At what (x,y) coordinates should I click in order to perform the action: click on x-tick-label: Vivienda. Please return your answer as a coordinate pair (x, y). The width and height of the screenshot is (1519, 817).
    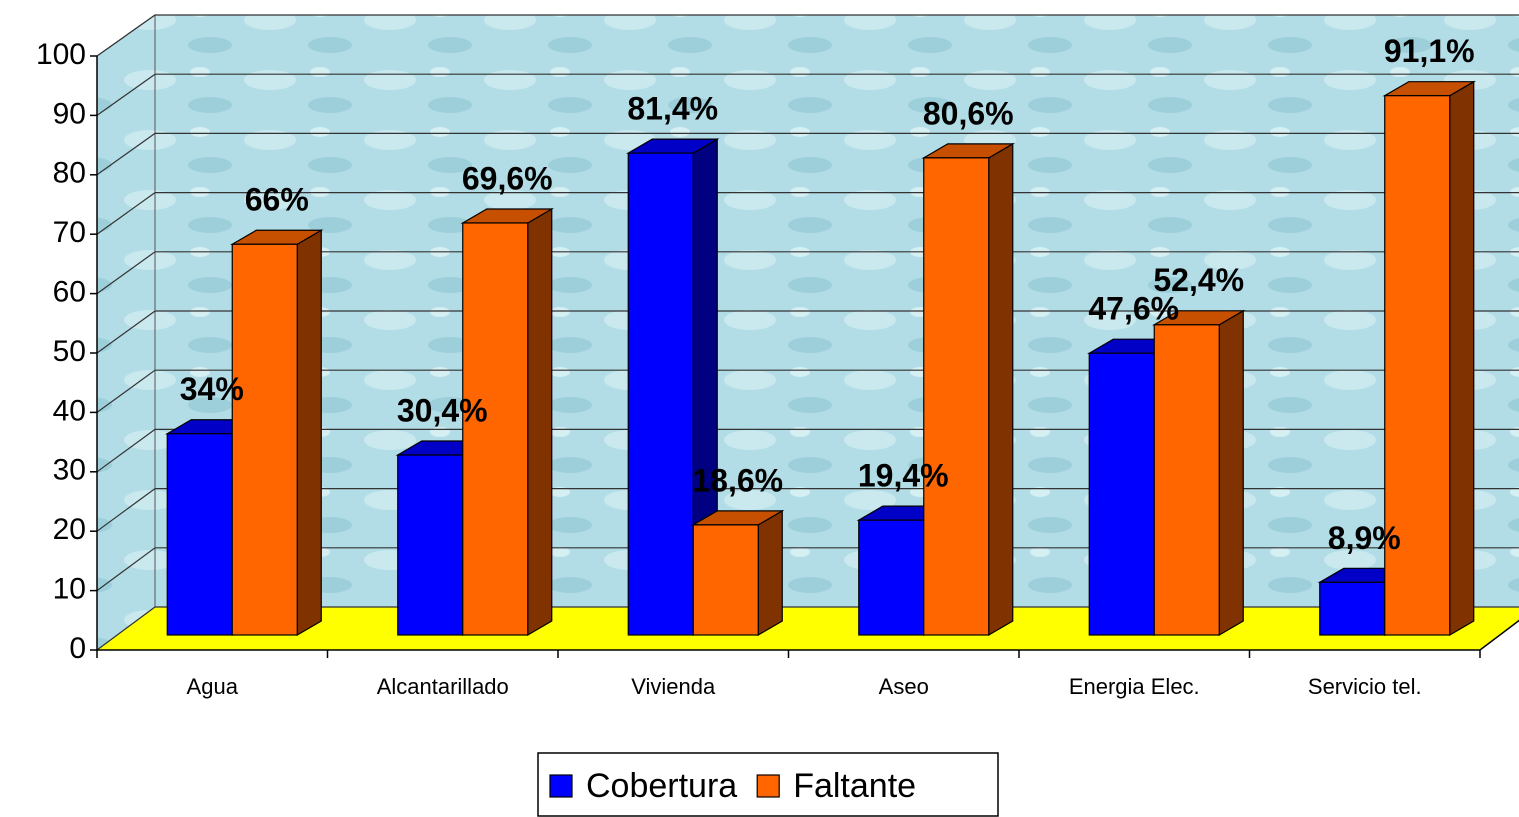
    Looking at the image, I should click on (673, 686).